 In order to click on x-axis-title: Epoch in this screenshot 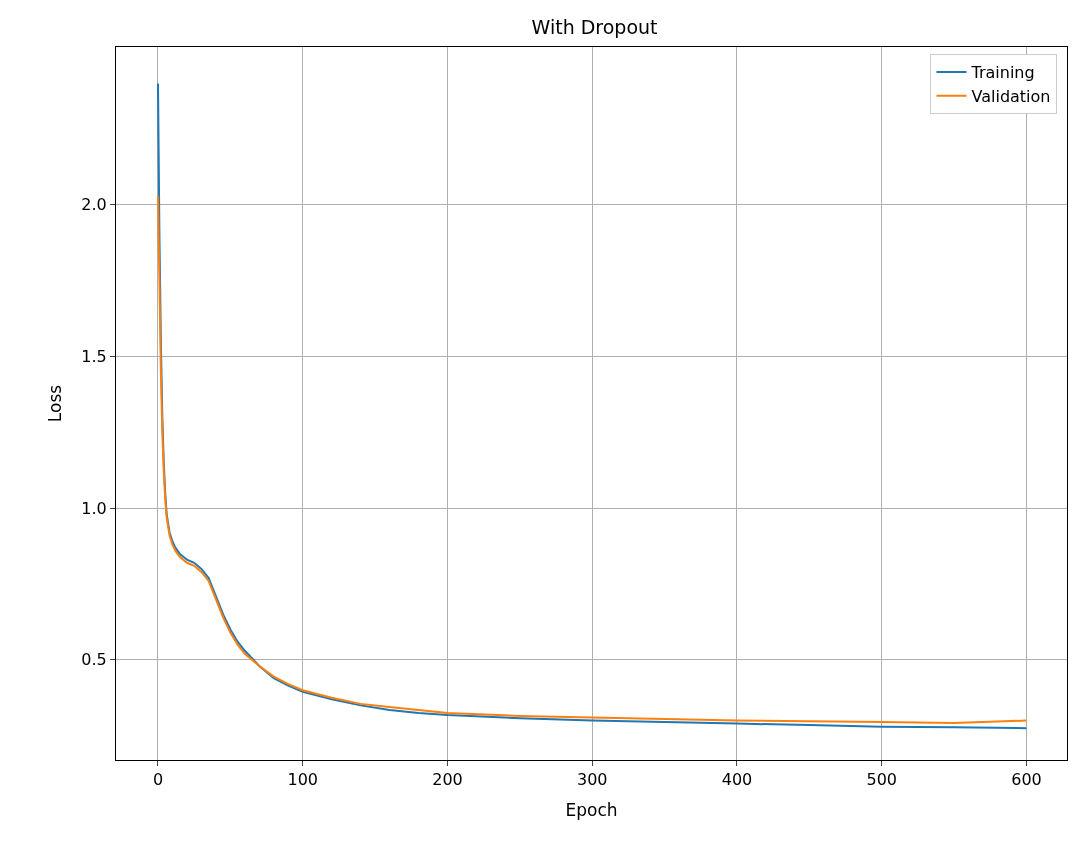, I will do `click(591, 809)`.